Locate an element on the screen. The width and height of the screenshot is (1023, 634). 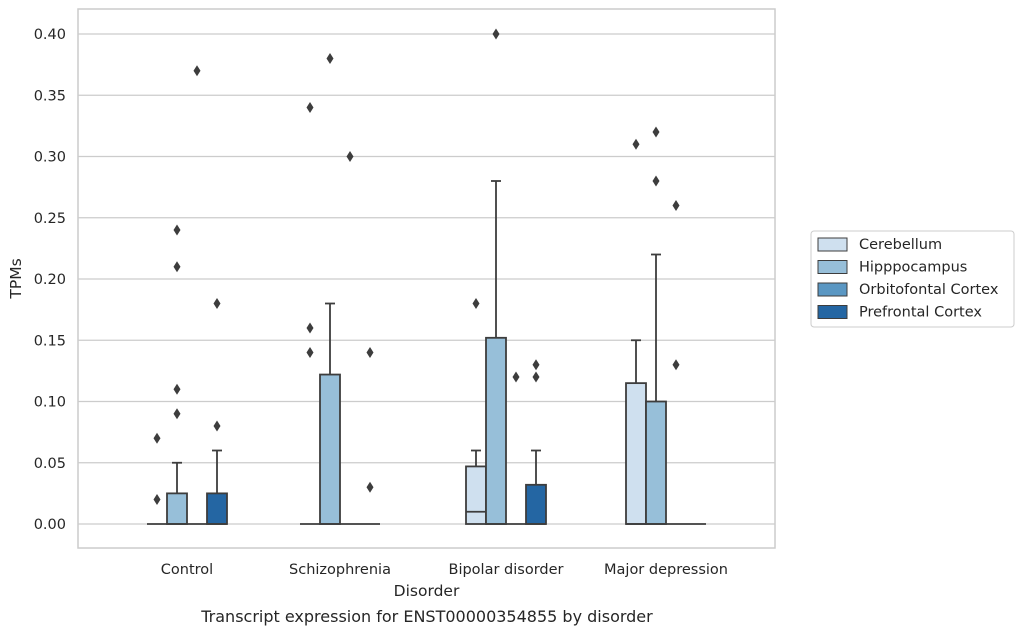
legend-frame is located at coordinates (912, 279).